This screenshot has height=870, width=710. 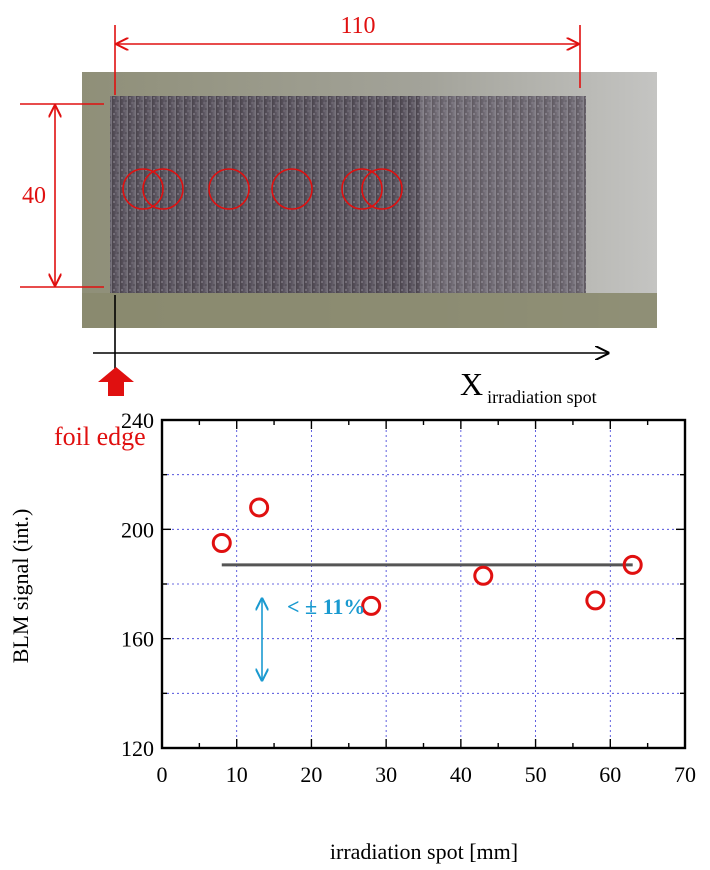 I want to click on y-tick-label: 200, so click(x=137, y=529).